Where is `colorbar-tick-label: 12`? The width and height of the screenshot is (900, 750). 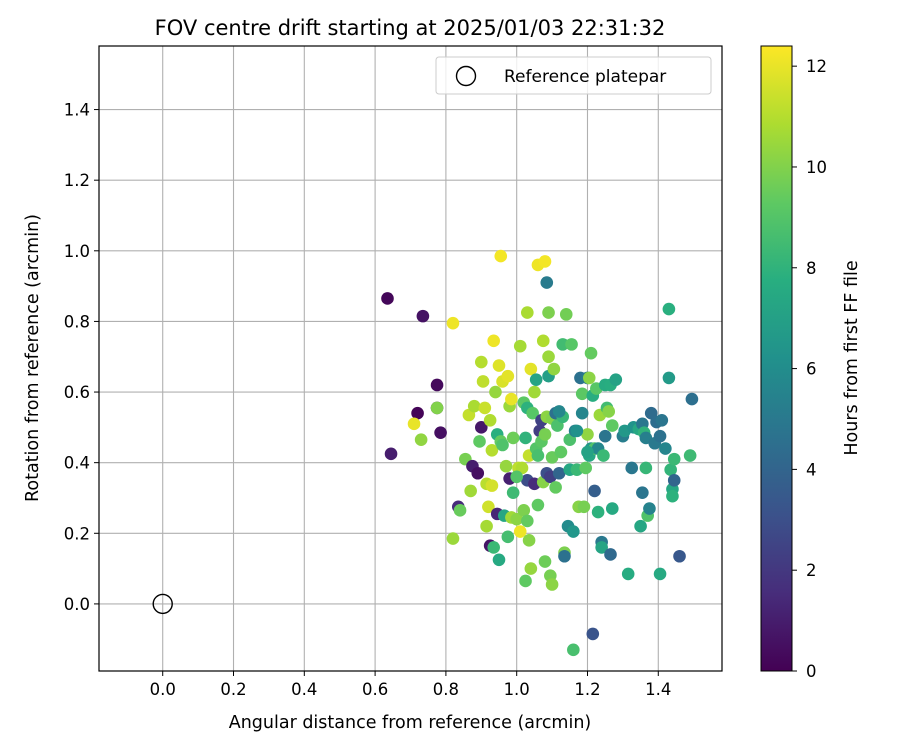 colorbar-tick-label: 12 is located at coordinates (816, 66).